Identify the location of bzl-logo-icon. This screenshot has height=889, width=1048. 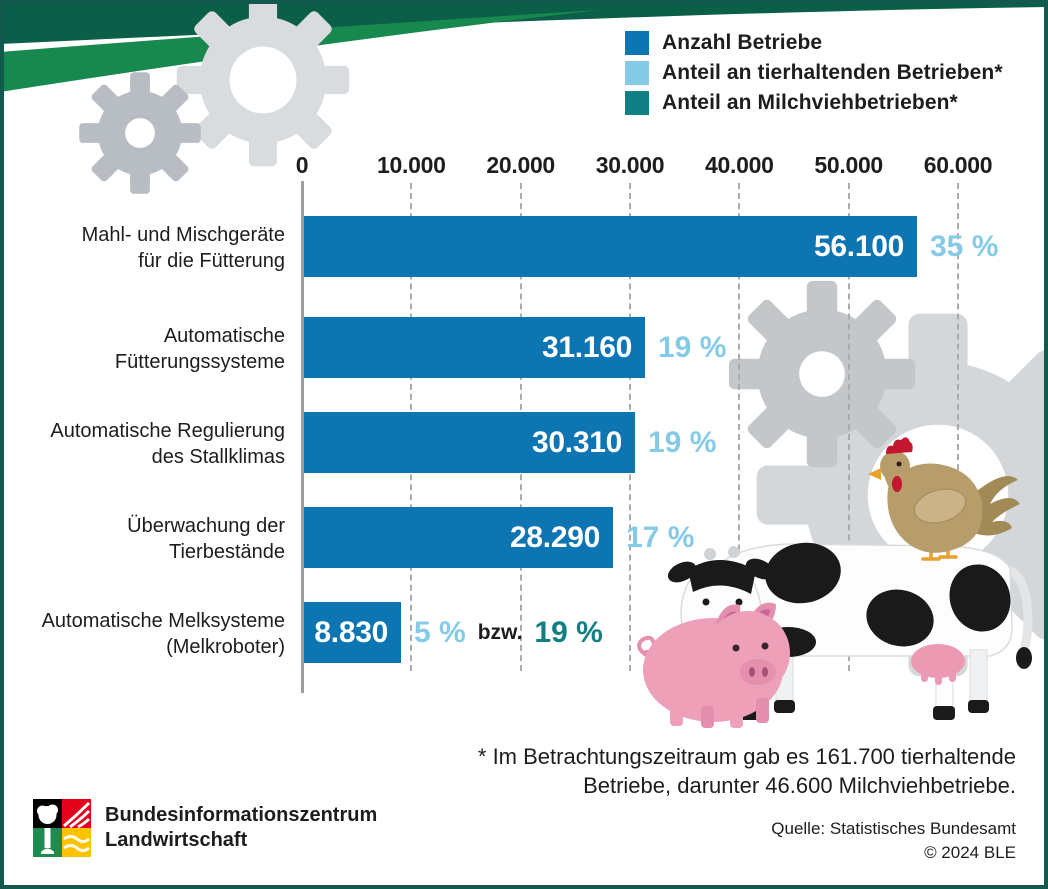
(62, 828).